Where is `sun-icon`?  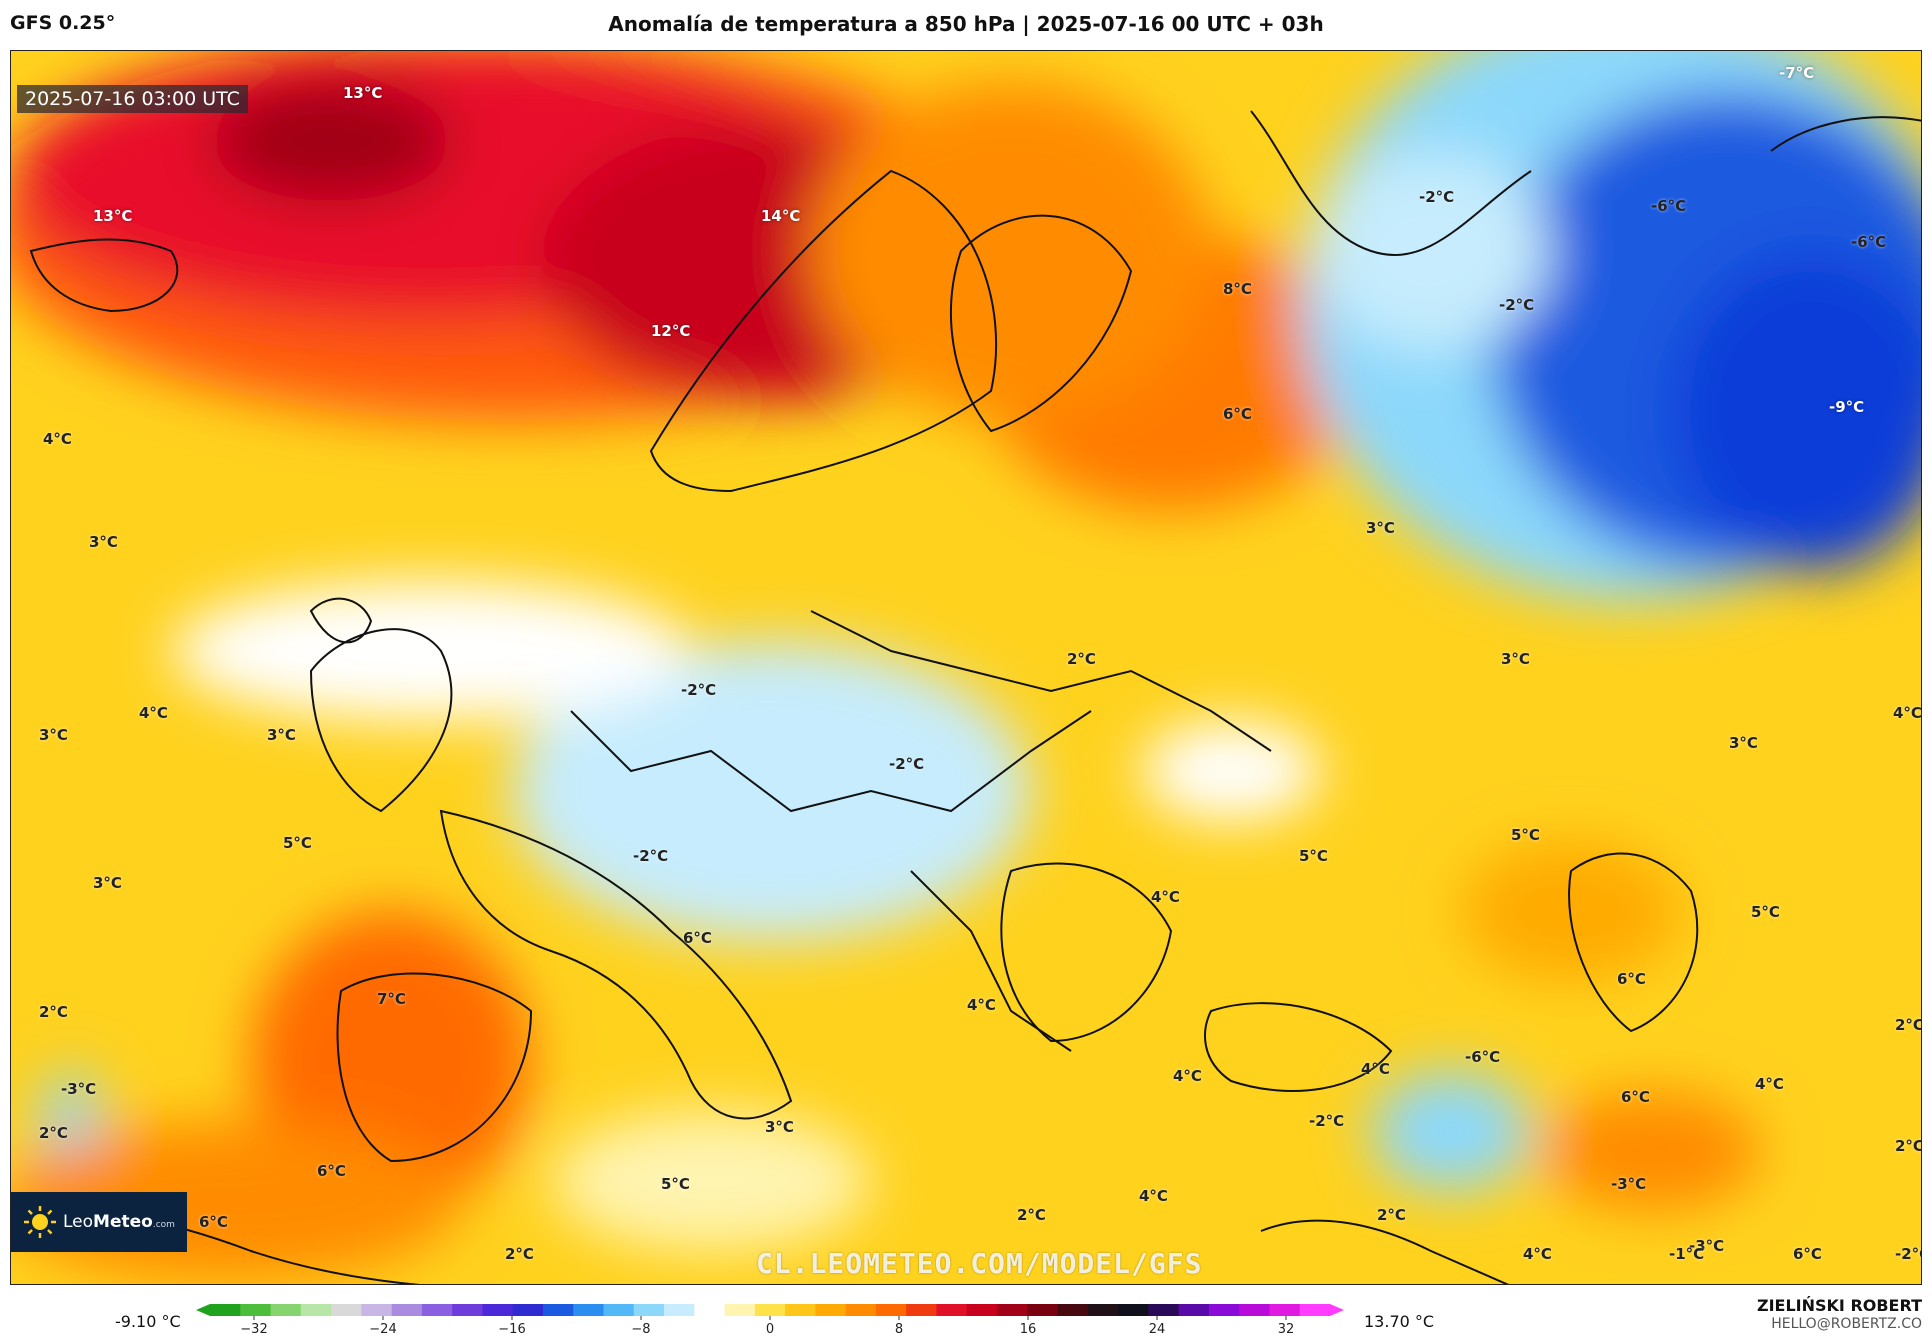
sun-icon is located at coordinates (40, 1222).